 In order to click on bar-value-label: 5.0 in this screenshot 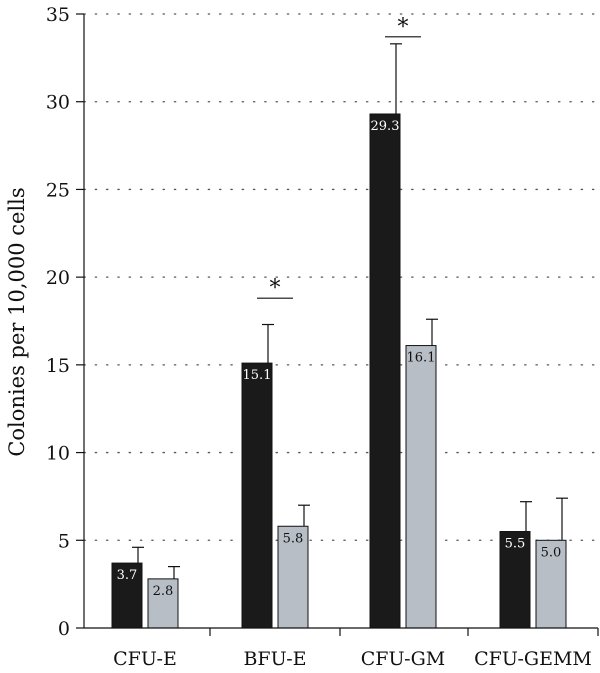, I will do `click(551, 552)`.